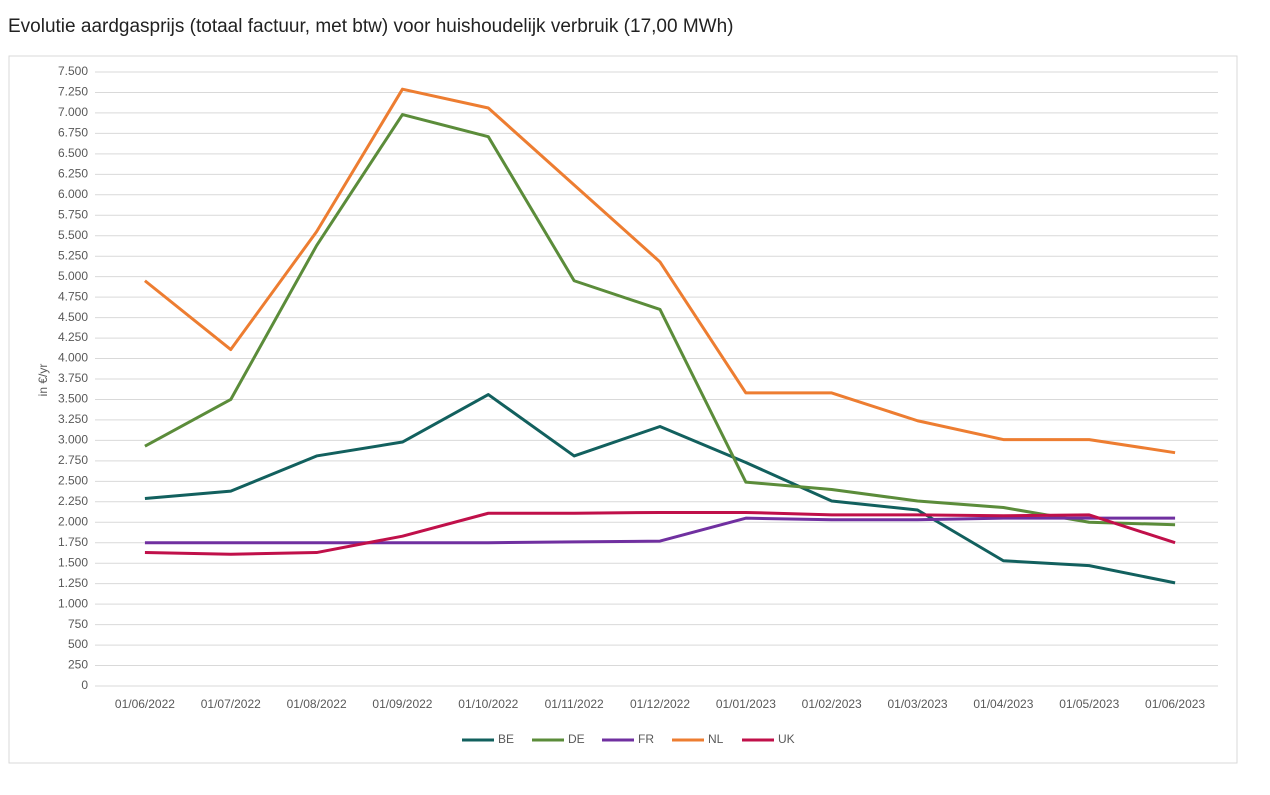  Describe the element at coordinates (231, 704) in the screenshot. I see `x-tick-label: 01/07/2022` at that location.